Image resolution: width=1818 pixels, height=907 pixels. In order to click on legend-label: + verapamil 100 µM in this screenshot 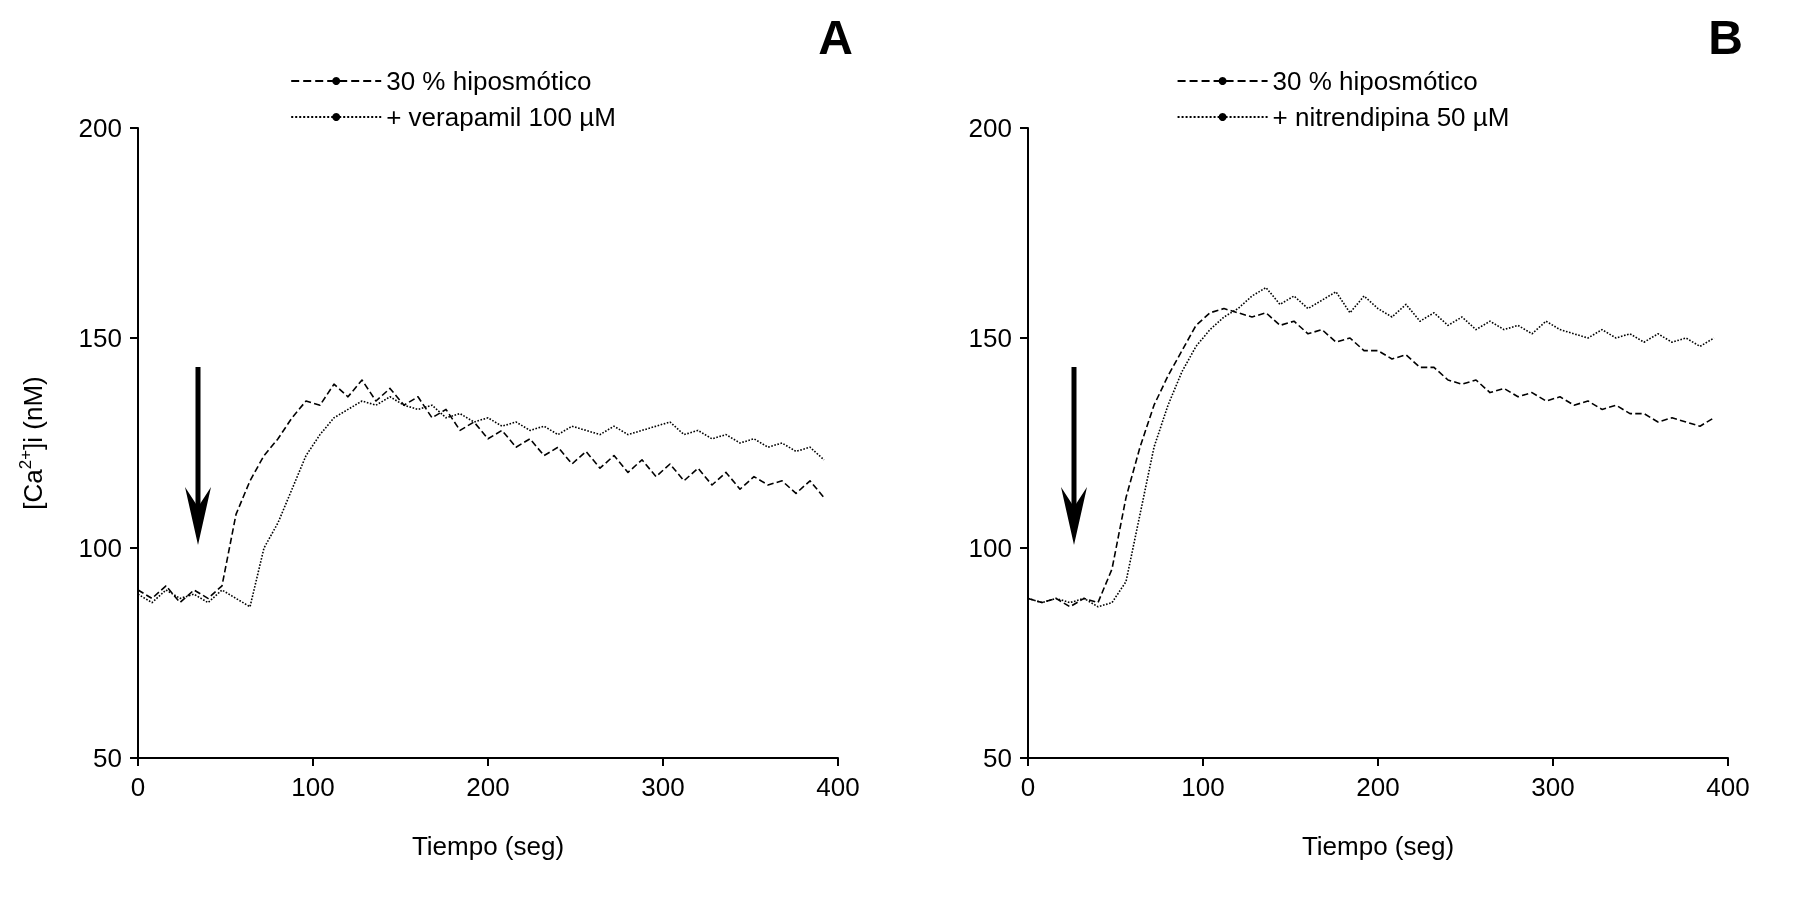, I will do `click(501, 117)`.